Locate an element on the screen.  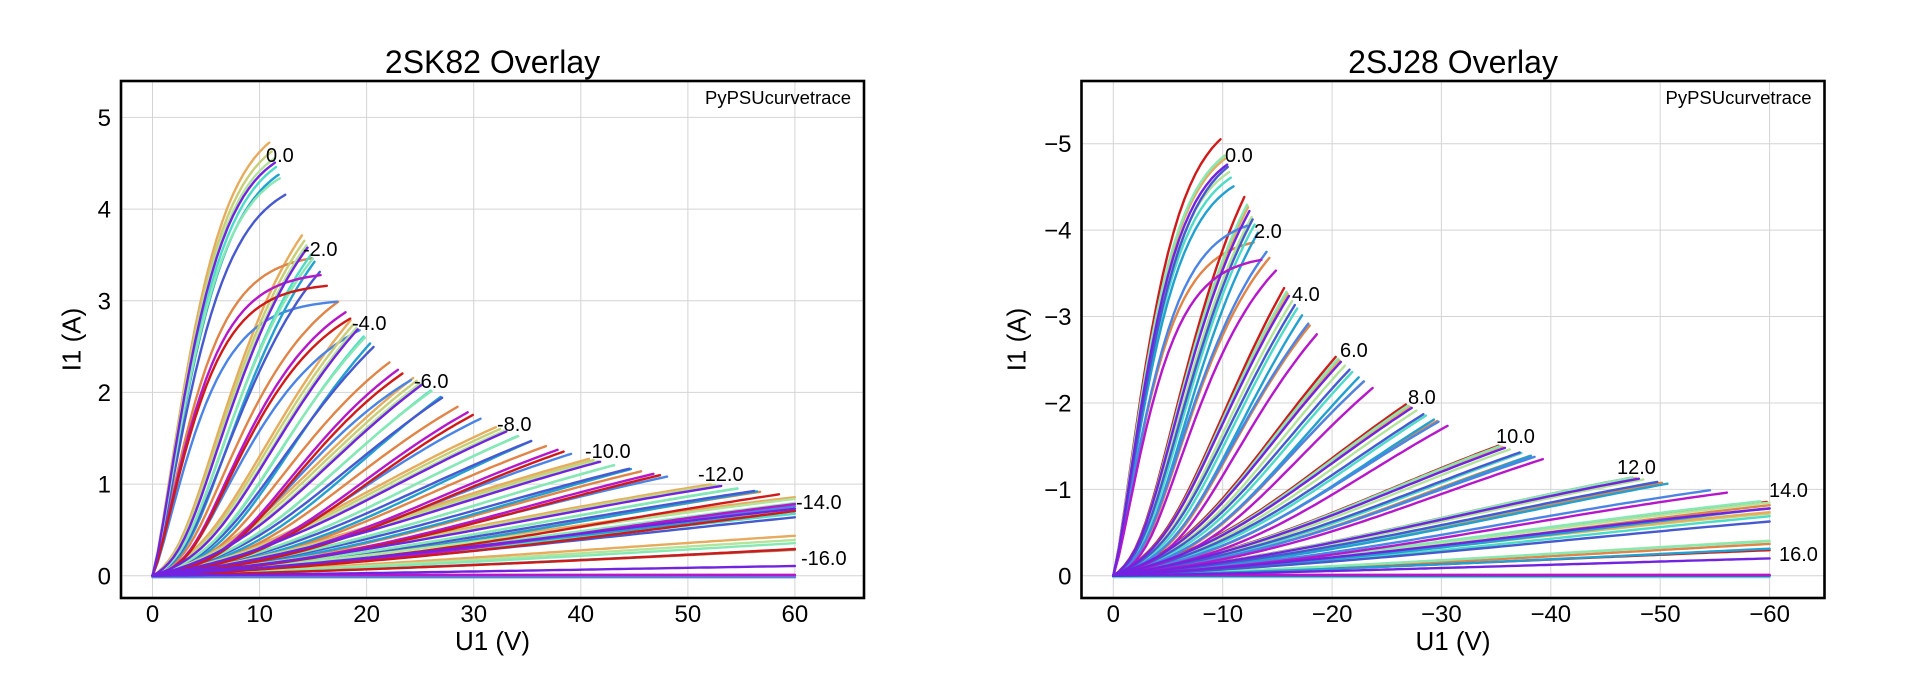
svg-text: 2.0 is located at coordinates (1268, 232).